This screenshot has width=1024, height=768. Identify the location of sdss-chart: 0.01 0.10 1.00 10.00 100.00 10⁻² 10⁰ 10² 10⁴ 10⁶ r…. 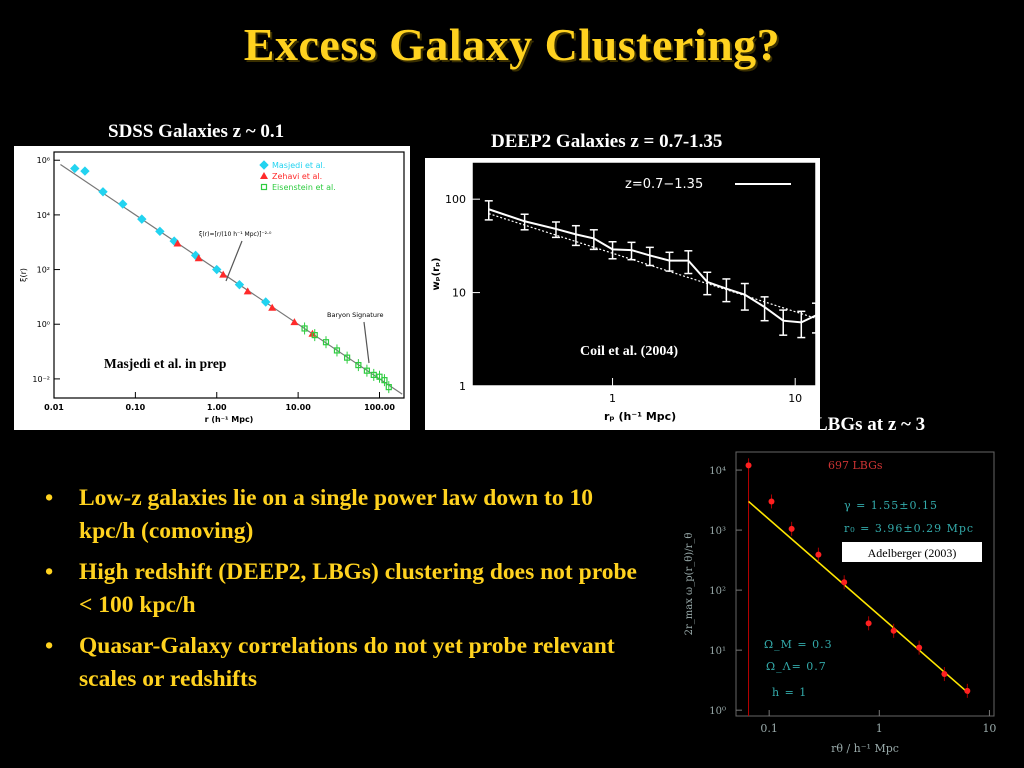
(212, 288).